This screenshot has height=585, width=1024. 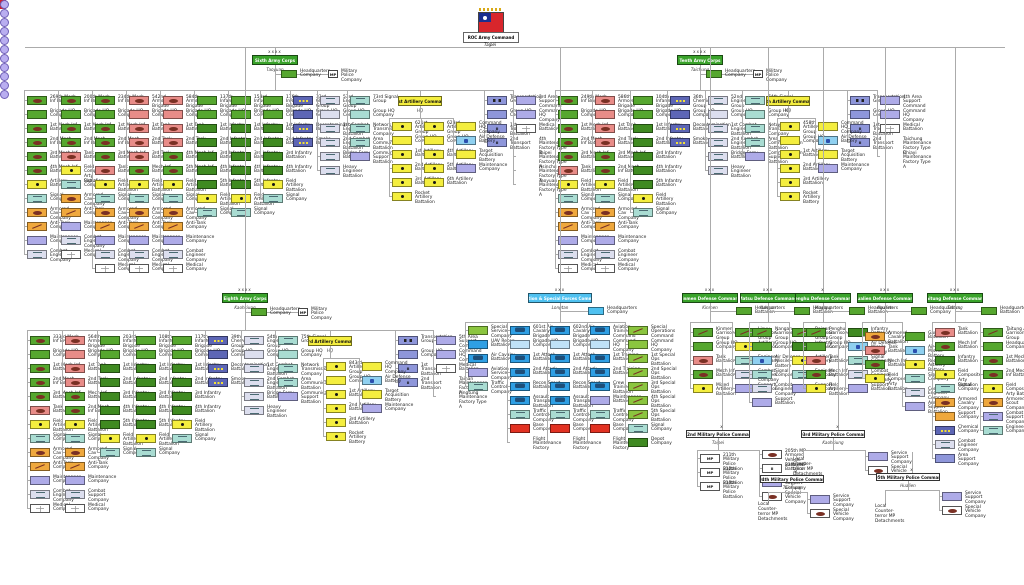 What do you see at coordinates (545, 371) in the screenshot?
I see `unit-label: 2nd Attack Battalion` at bounding box center [545, 371].